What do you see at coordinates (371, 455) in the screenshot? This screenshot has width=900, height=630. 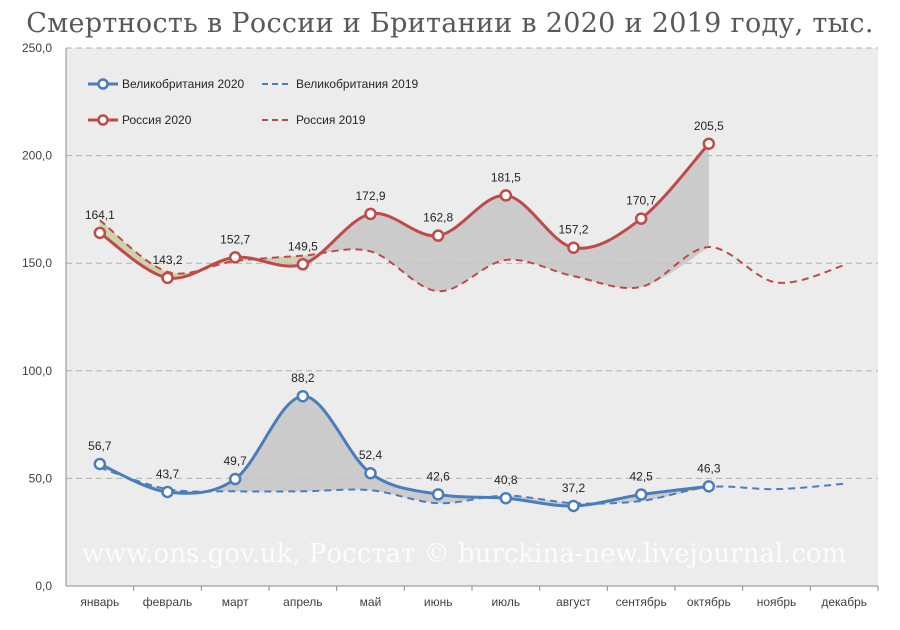 I see `data-label: 52,4` at bounding box center [371, 455].